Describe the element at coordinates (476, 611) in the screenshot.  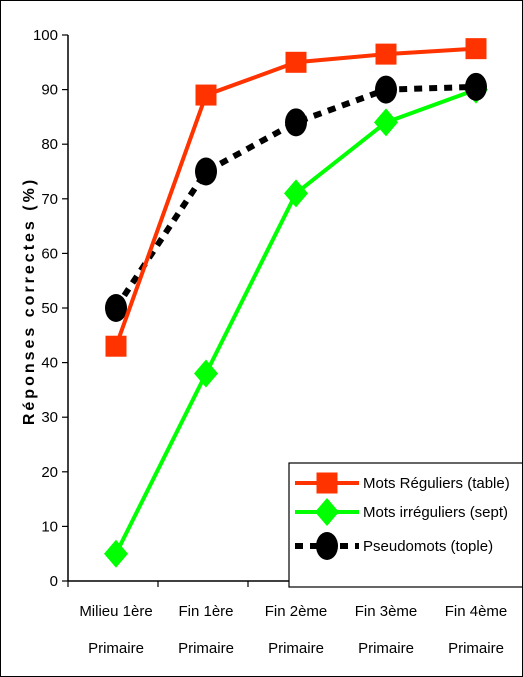
I see `x-tick-label: Fin 4ème` at that location.